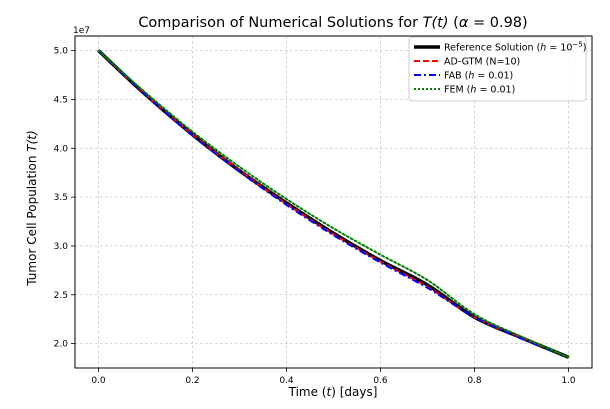 The image size is (610, 409). I want to click on y-axis: 2.0 2.5 3.0 3.5 4.0 4.5 5.0, so click(64, 198).